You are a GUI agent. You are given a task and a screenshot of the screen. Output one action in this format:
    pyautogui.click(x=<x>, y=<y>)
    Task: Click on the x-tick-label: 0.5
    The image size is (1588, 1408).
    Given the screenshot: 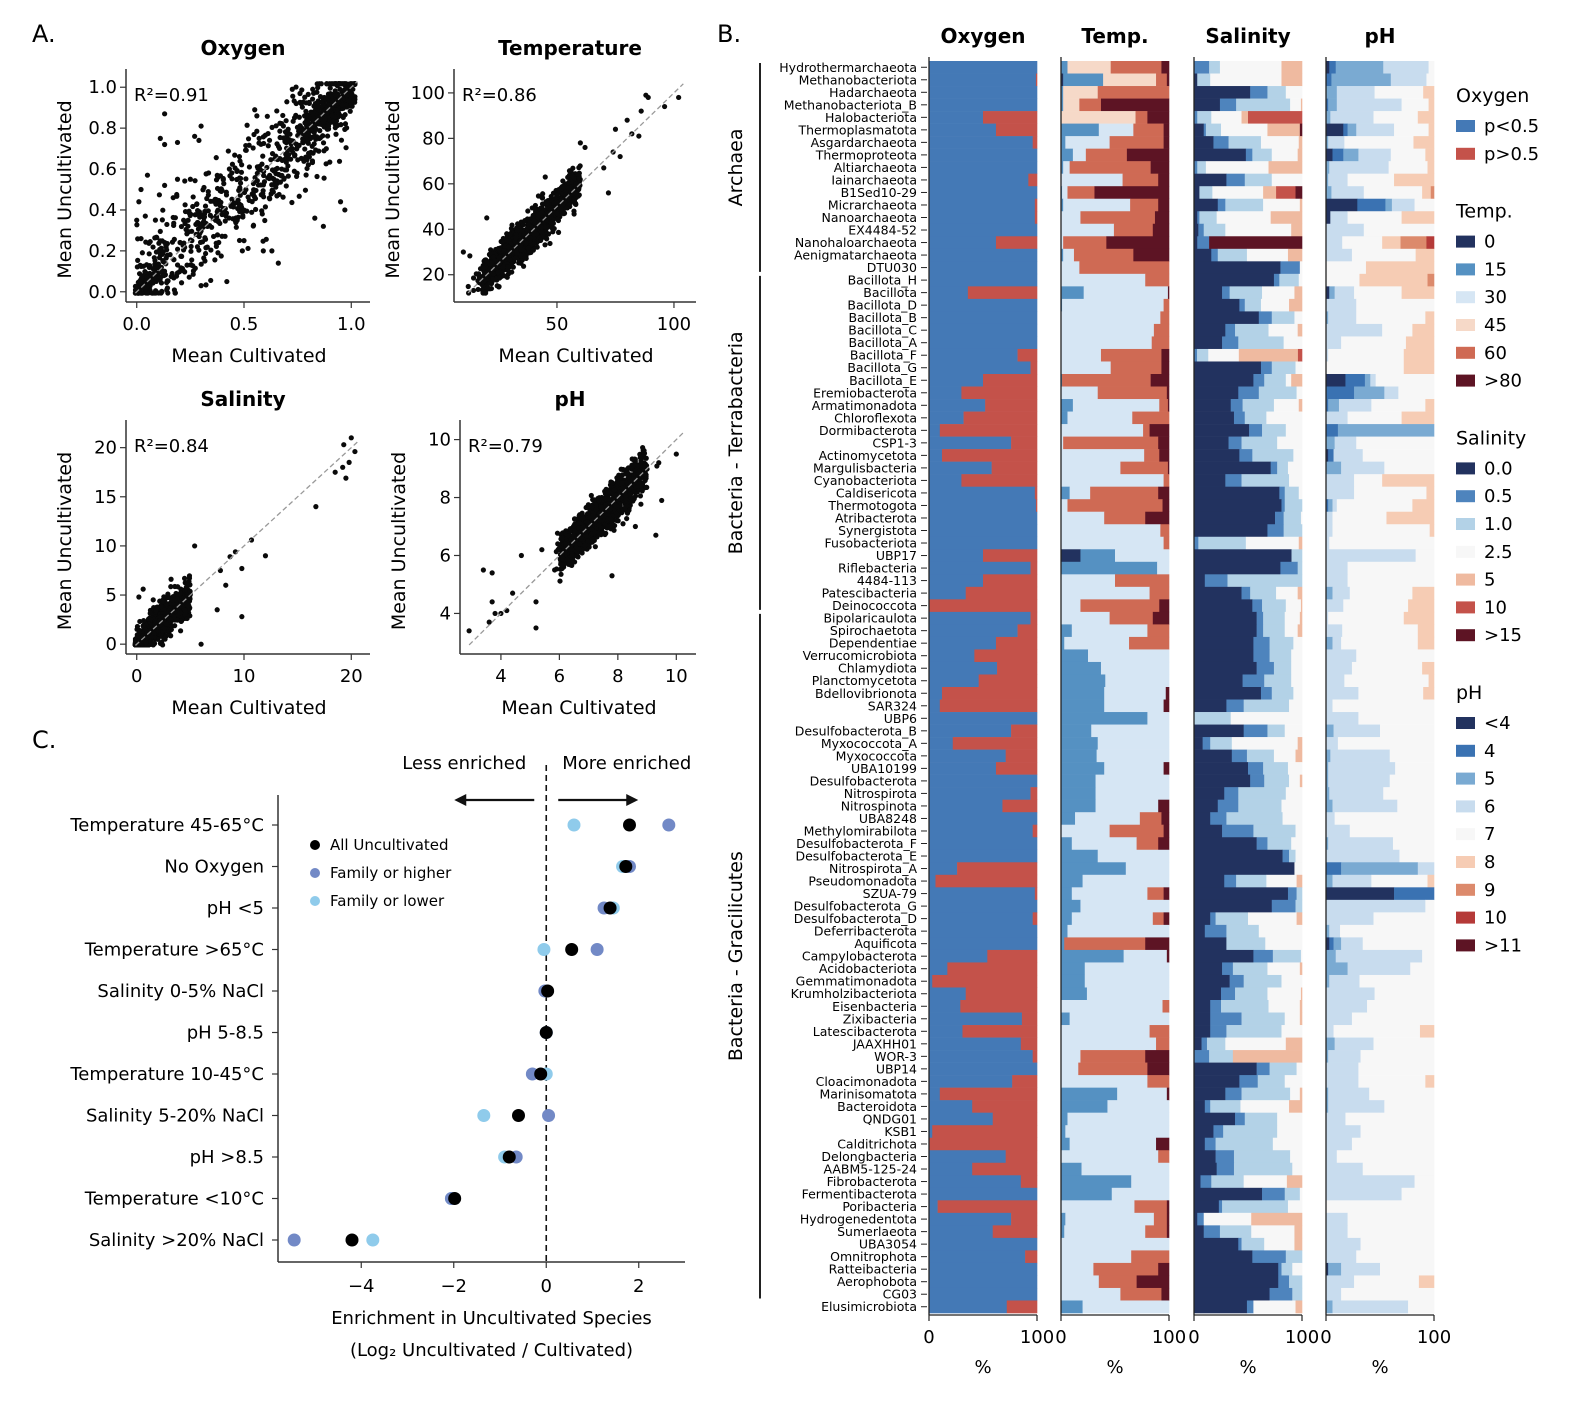 What is the action you would take?
    pyautogui.click(x=244, y=324)
    